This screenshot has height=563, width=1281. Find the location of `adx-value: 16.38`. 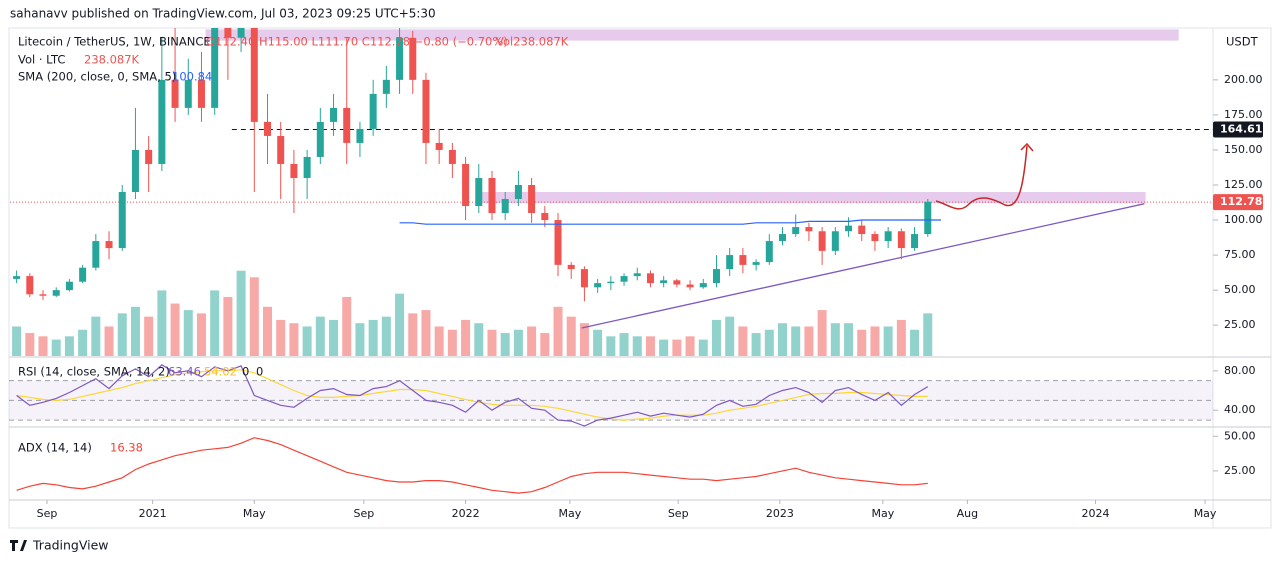

adx-value: 16.38 is located at coordinates (126, 448).